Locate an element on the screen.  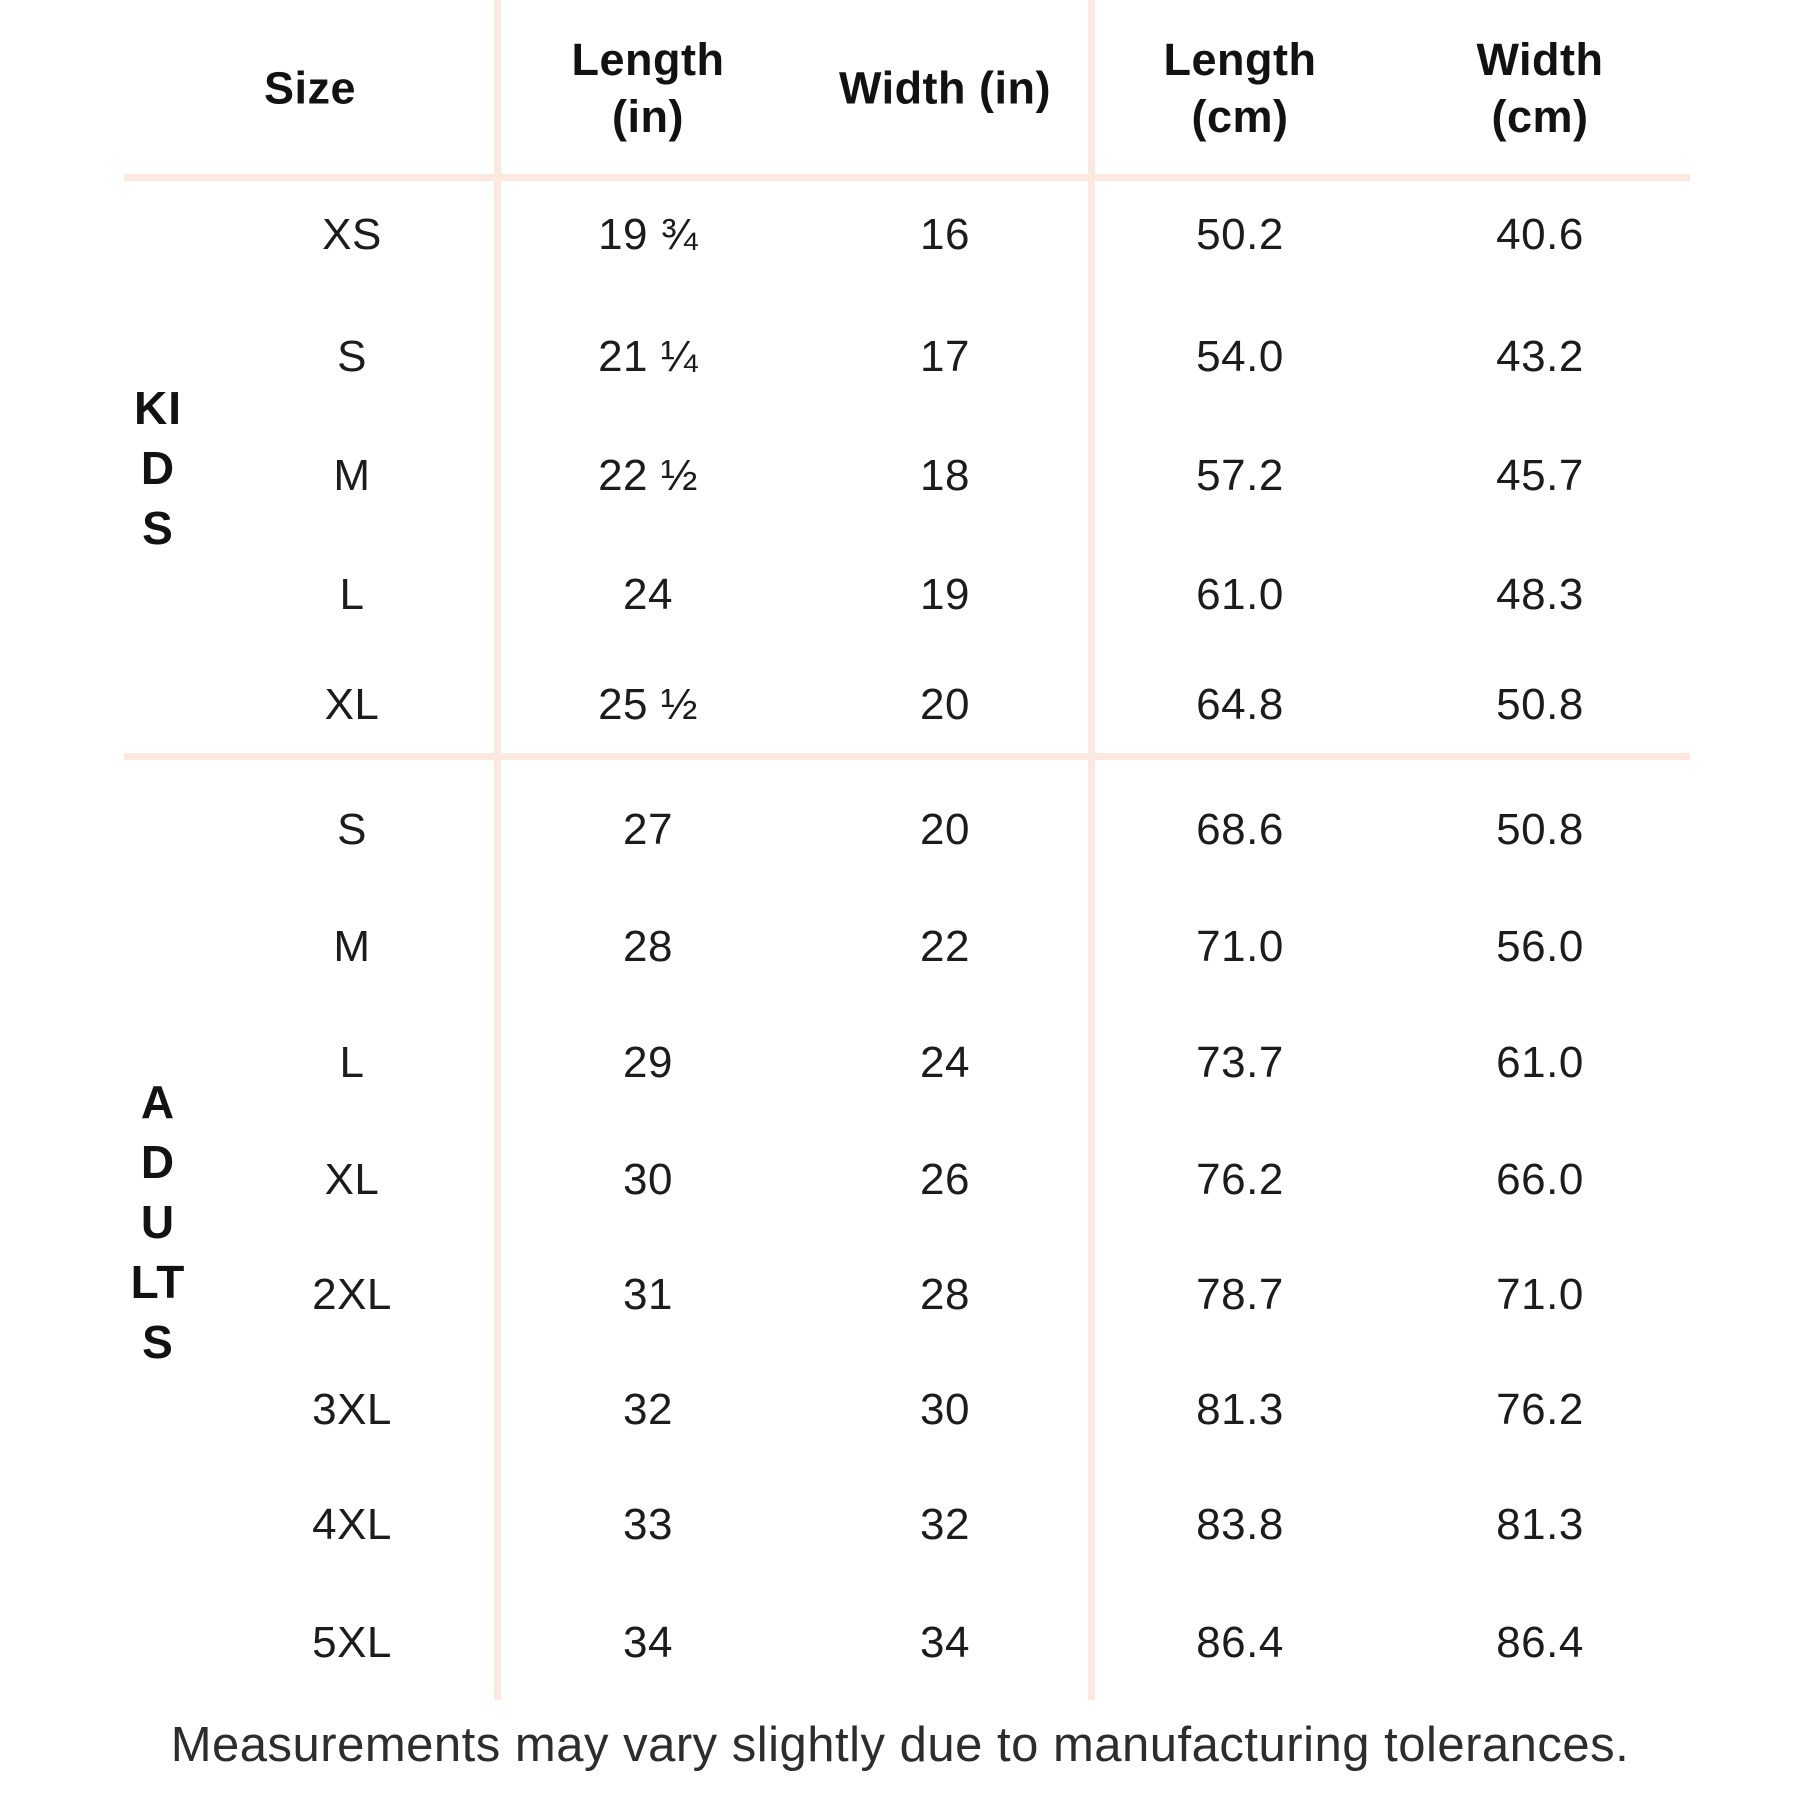
cell-length-cm: 78.7 is located at coordinates (1240, 1294).